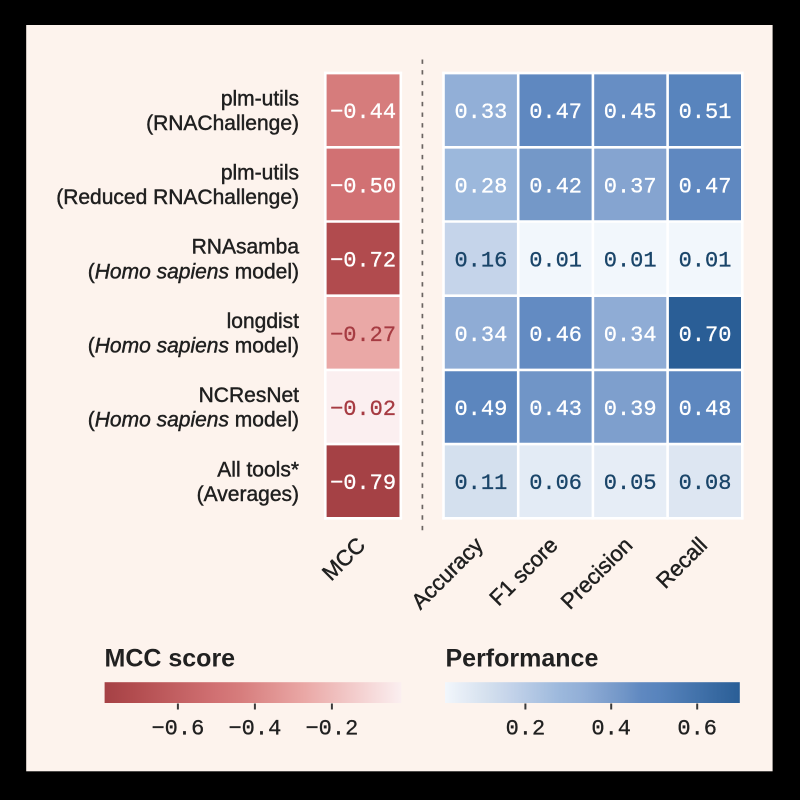 The height and width of the screenshot is (800, 800). Describe the element at coordinates (705, 112) in the screenshot. I see `svg-text: 0.51` at that location.